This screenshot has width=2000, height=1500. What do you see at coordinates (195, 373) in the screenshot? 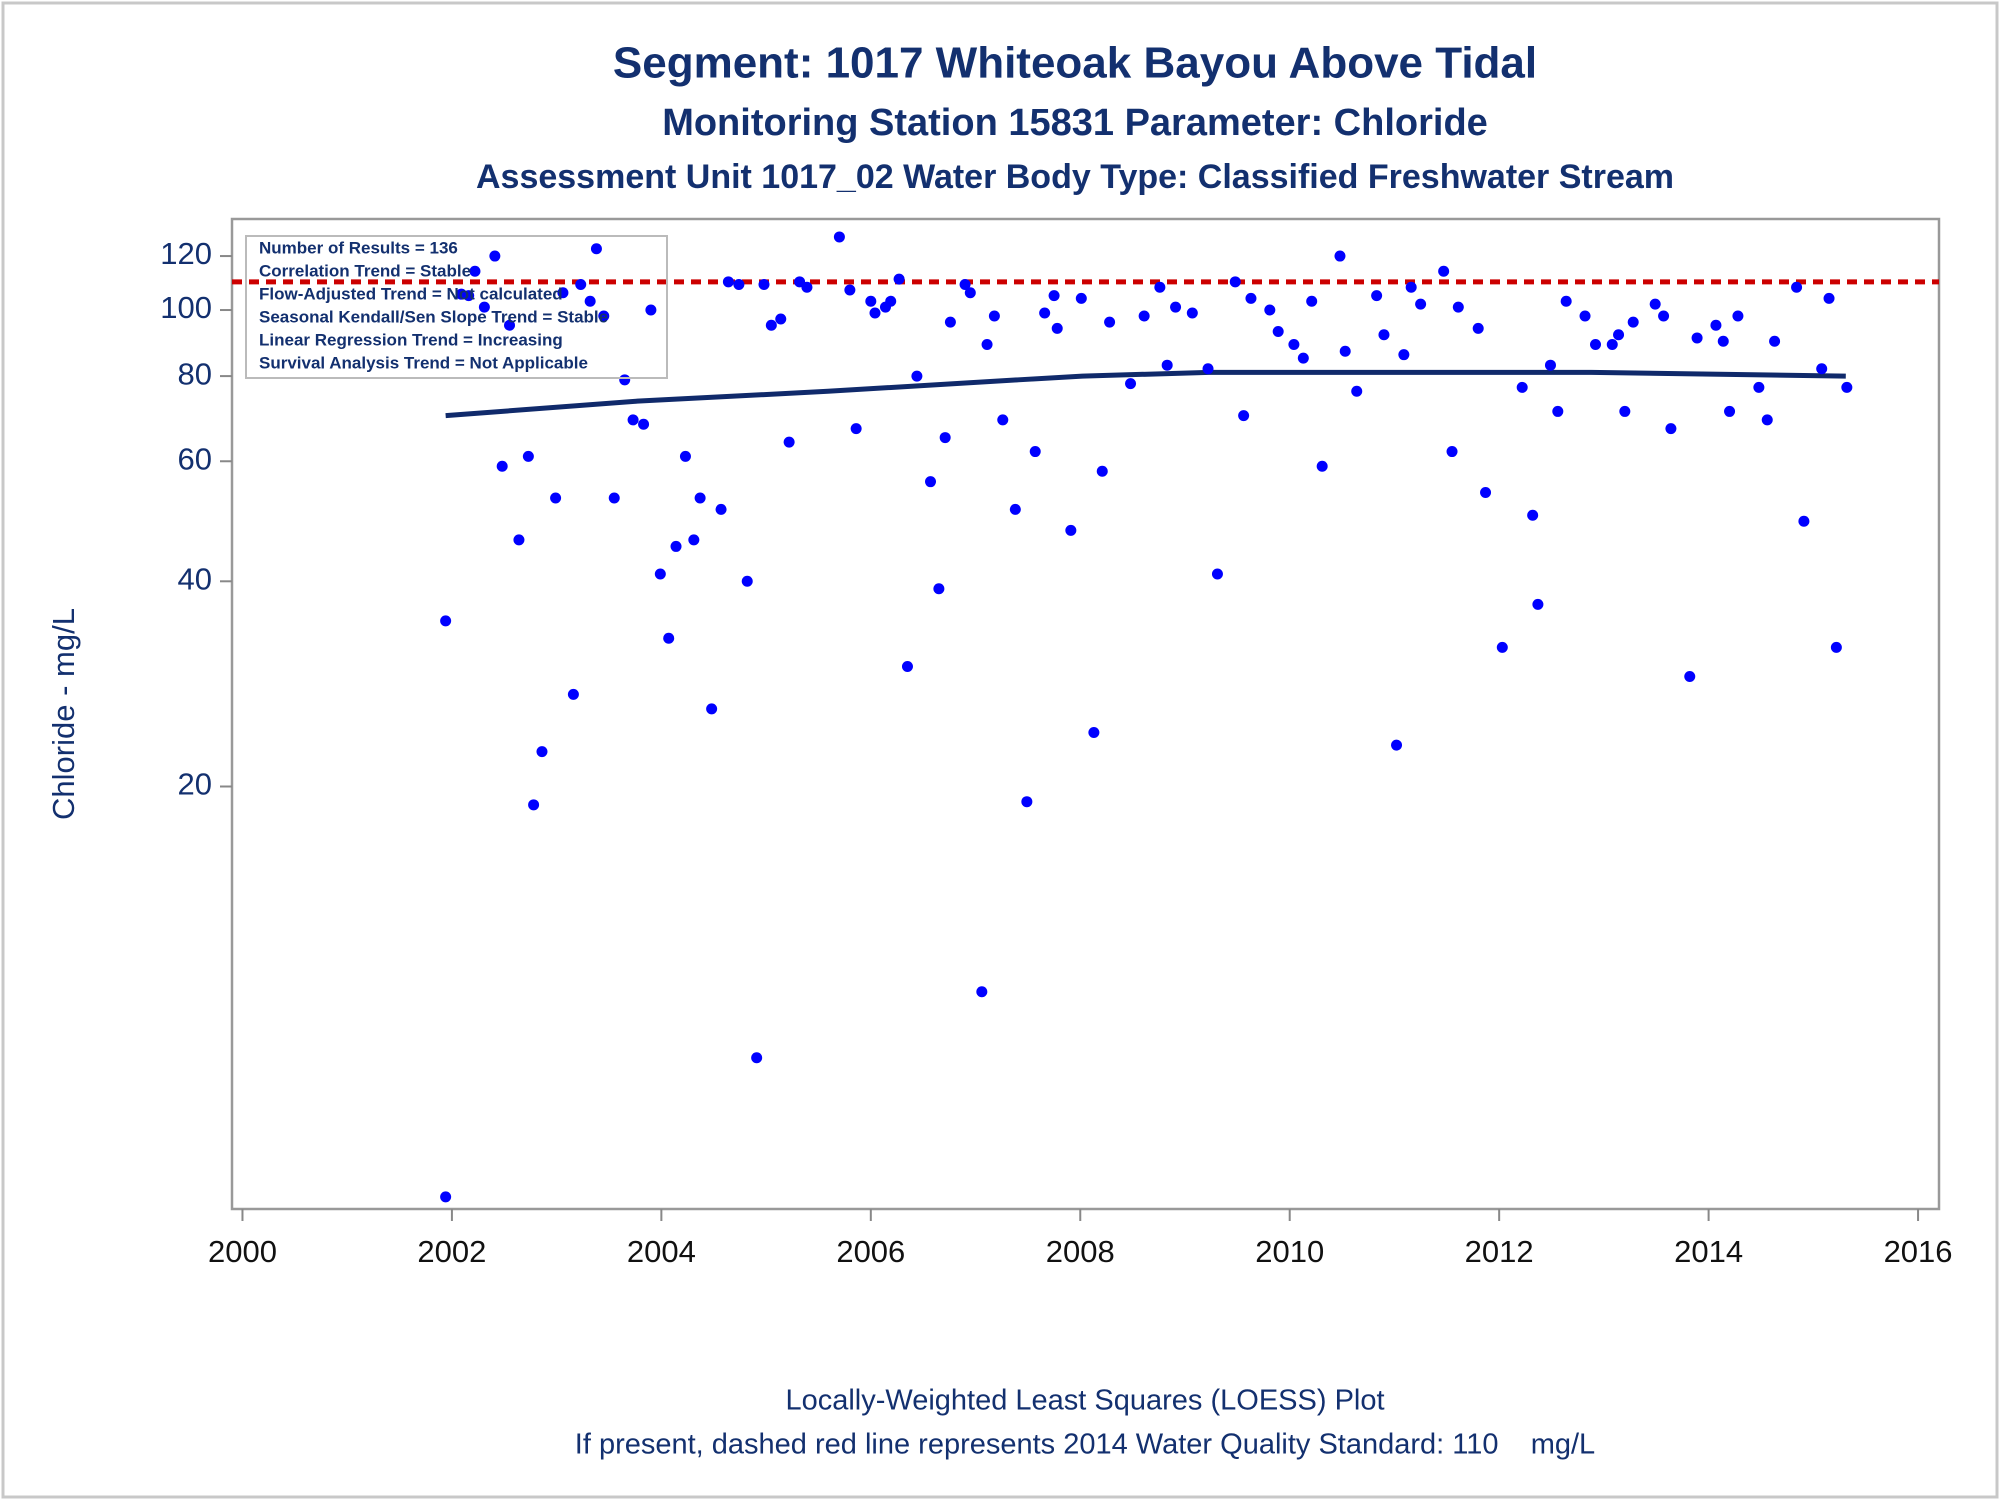
I see `y-tick-label: 80` at bounding box center [195, 373].